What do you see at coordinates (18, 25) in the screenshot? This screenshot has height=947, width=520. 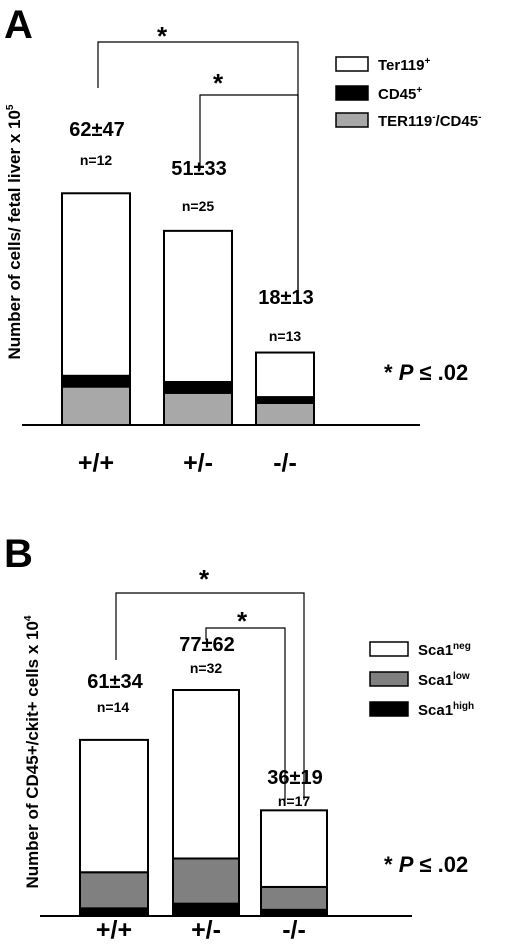 I see `panel-letter: A` at bounding box center [18, 25].